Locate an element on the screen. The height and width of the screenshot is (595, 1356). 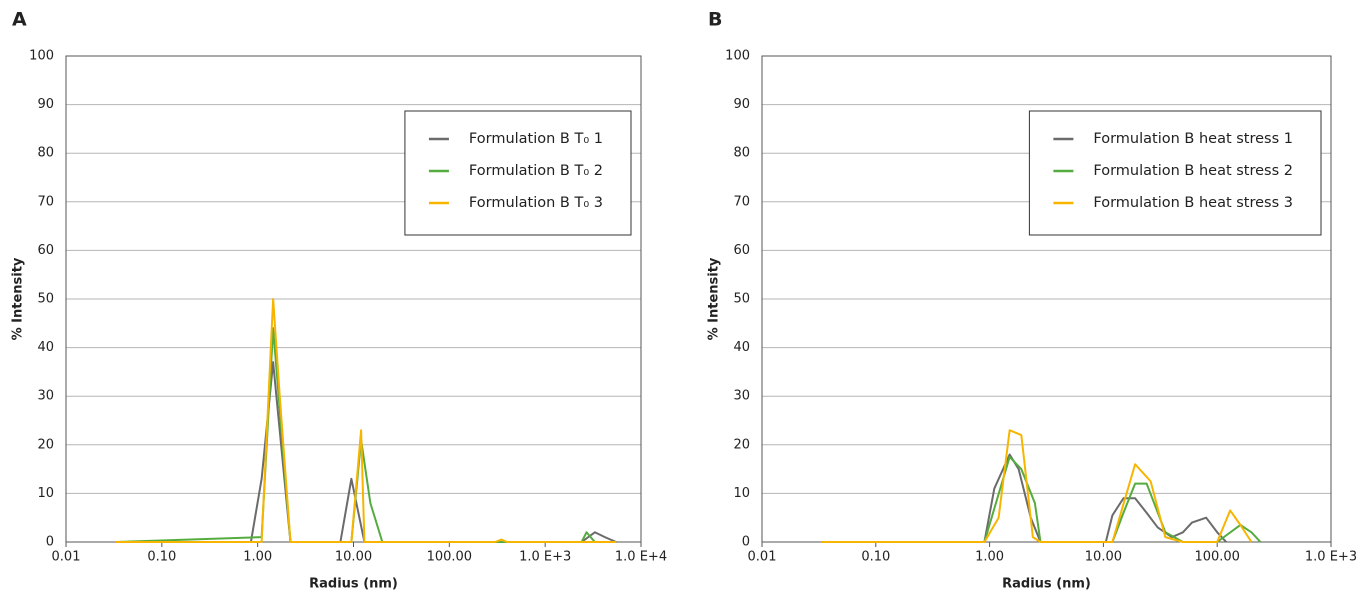
panel-label: B is located at coordinates (715, 20).